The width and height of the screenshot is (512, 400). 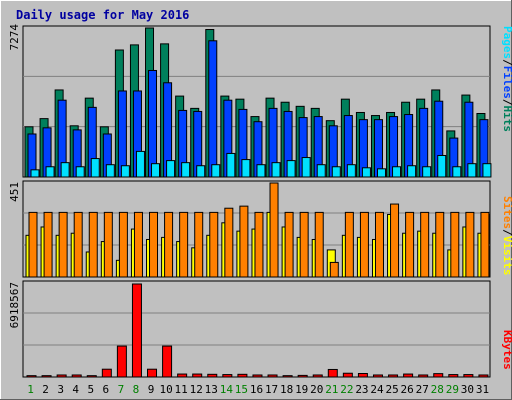 What do you see at coordinates (286, 389) in the screenshot?
I see `day-label-18: 18` at bounding box center [286, 389].